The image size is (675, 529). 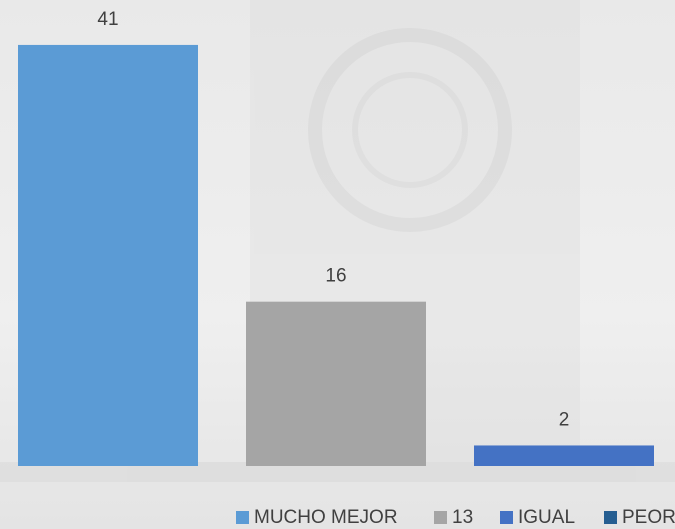 What do you see at coordinates (648, 517) in the screenshot?
I see `legend-label: PEOR` at bounding box center [648, 517].